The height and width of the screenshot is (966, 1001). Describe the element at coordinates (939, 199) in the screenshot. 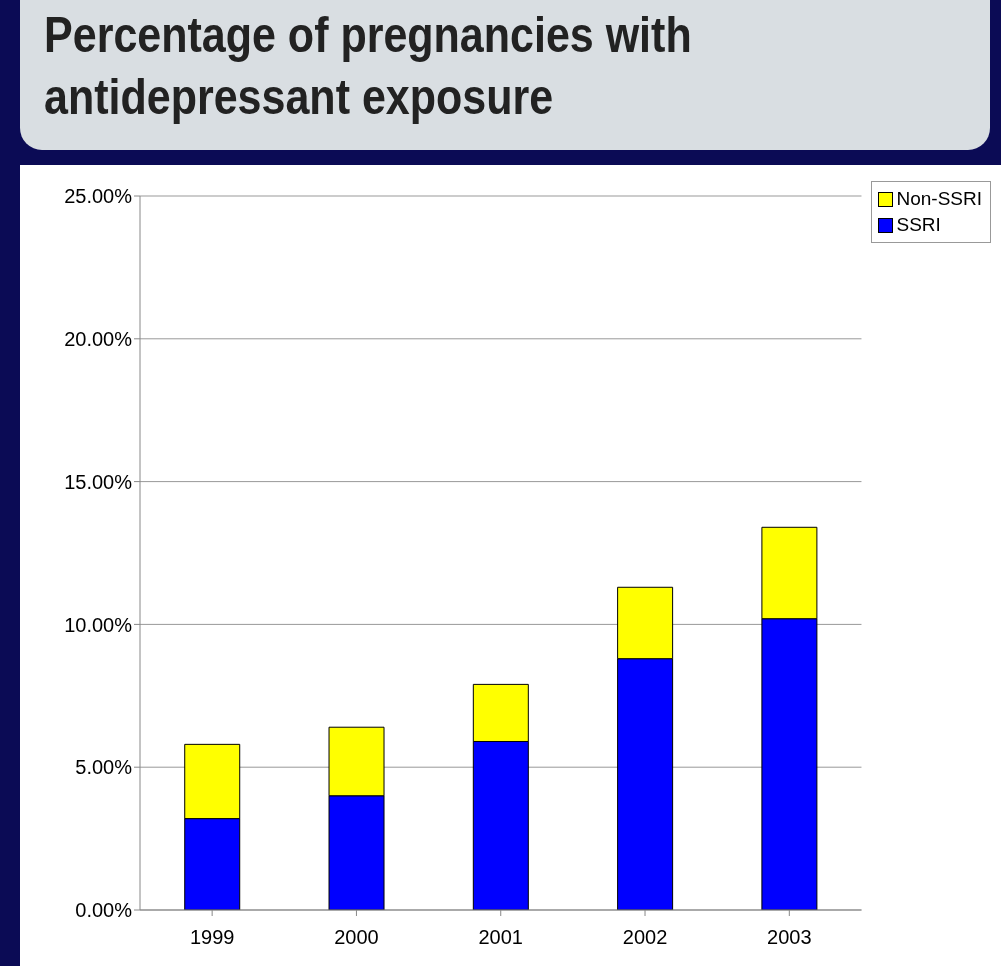

I see `legend-label: Non-SSRI` at that location.